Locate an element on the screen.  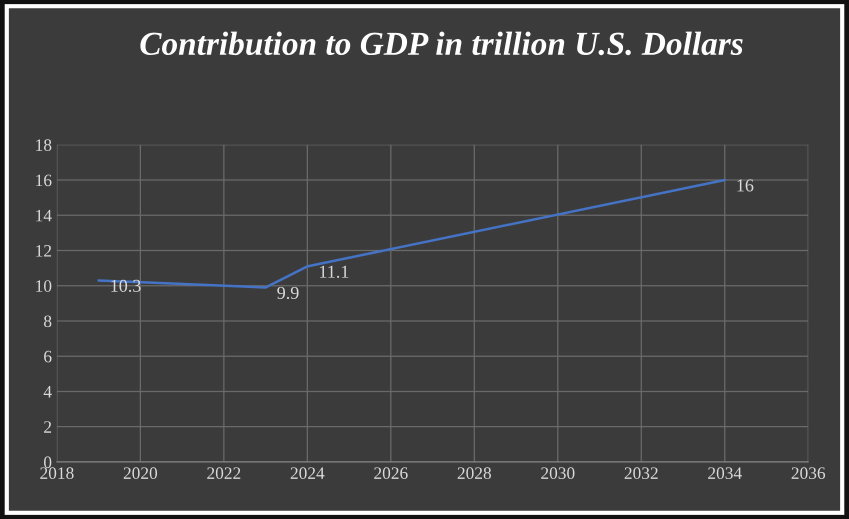
y-tick-label: 8 is located at coordinates (48, 321).